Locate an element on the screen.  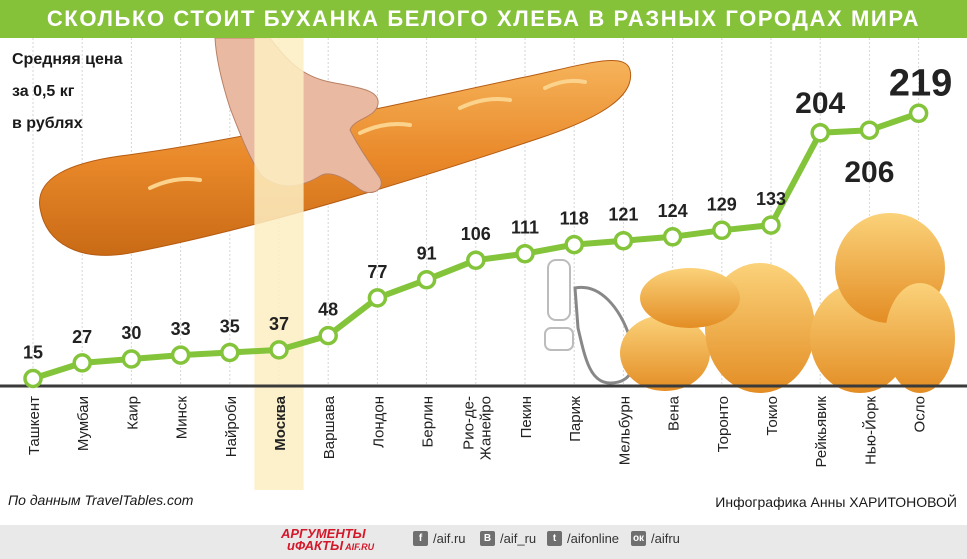
tick-label: Осло is located at coordinates (920, 414).